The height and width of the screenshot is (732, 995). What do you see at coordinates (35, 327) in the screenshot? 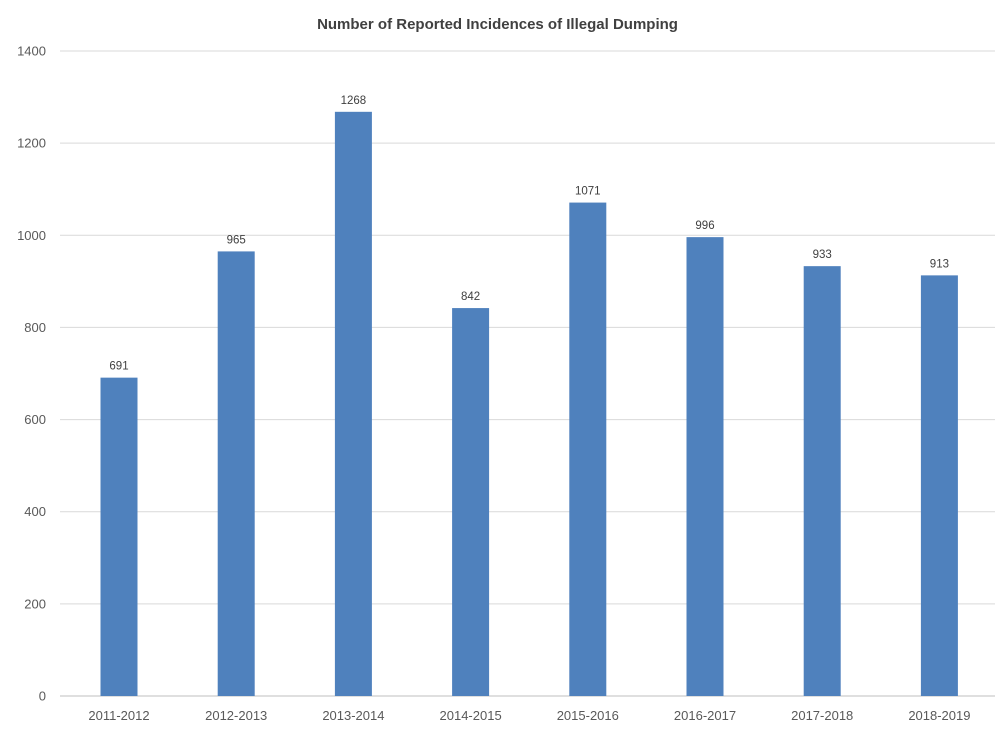
I see `y-tick-label: 800` at bounding box center [35, 327].